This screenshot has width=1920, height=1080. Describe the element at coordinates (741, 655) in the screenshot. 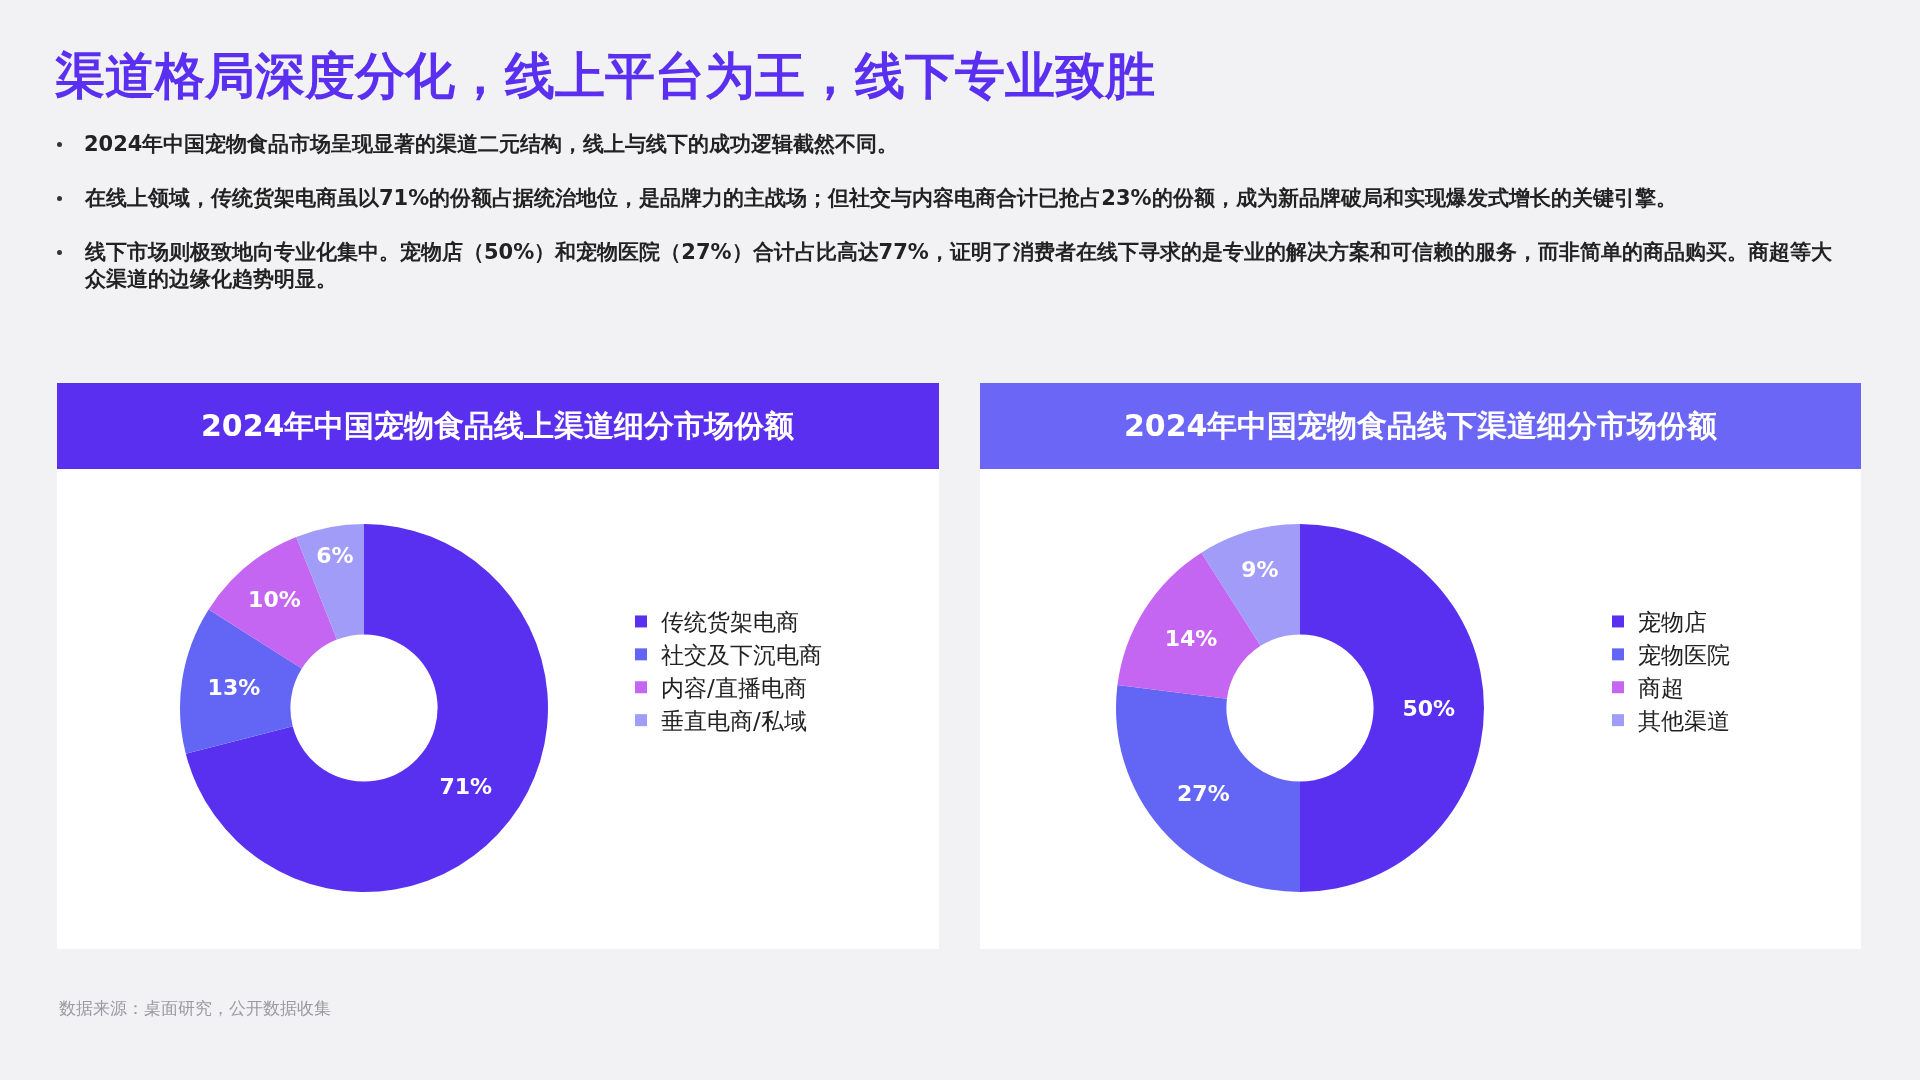

I see `legend-label: 社交及下沉电商` at that location.